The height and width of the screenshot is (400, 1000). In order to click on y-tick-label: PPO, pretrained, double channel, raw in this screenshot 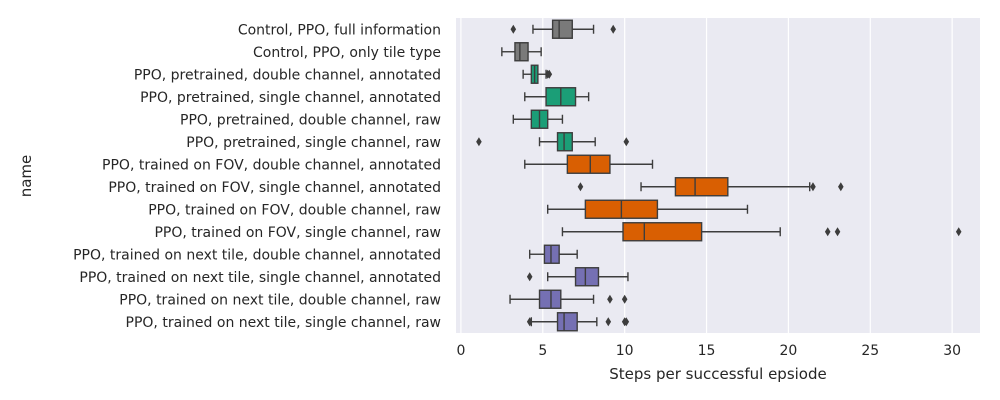, I will do `click(310, 120)`.